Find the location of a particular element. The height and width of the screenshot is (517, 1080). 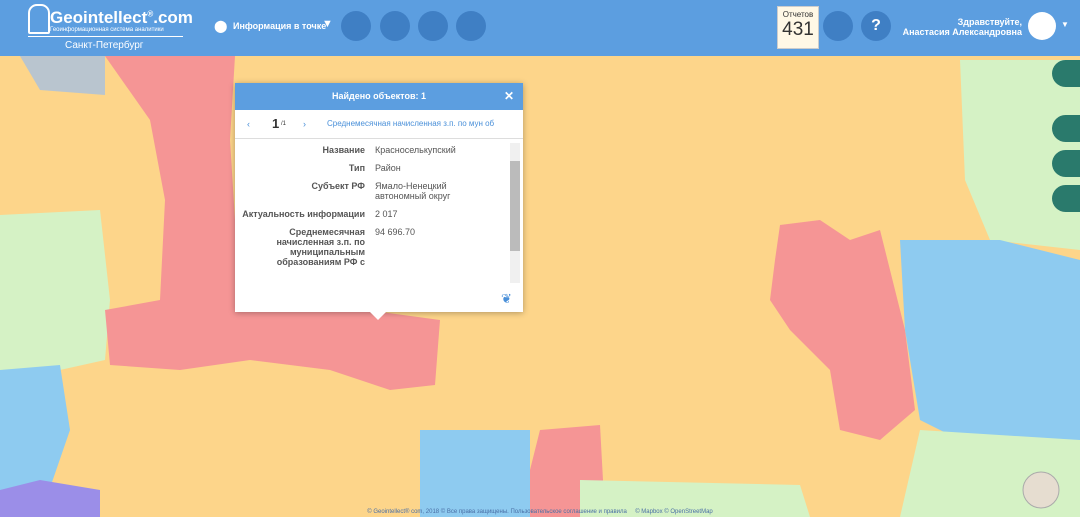

attribute-value: Красноселькупский is located at coordinates (415, 150).